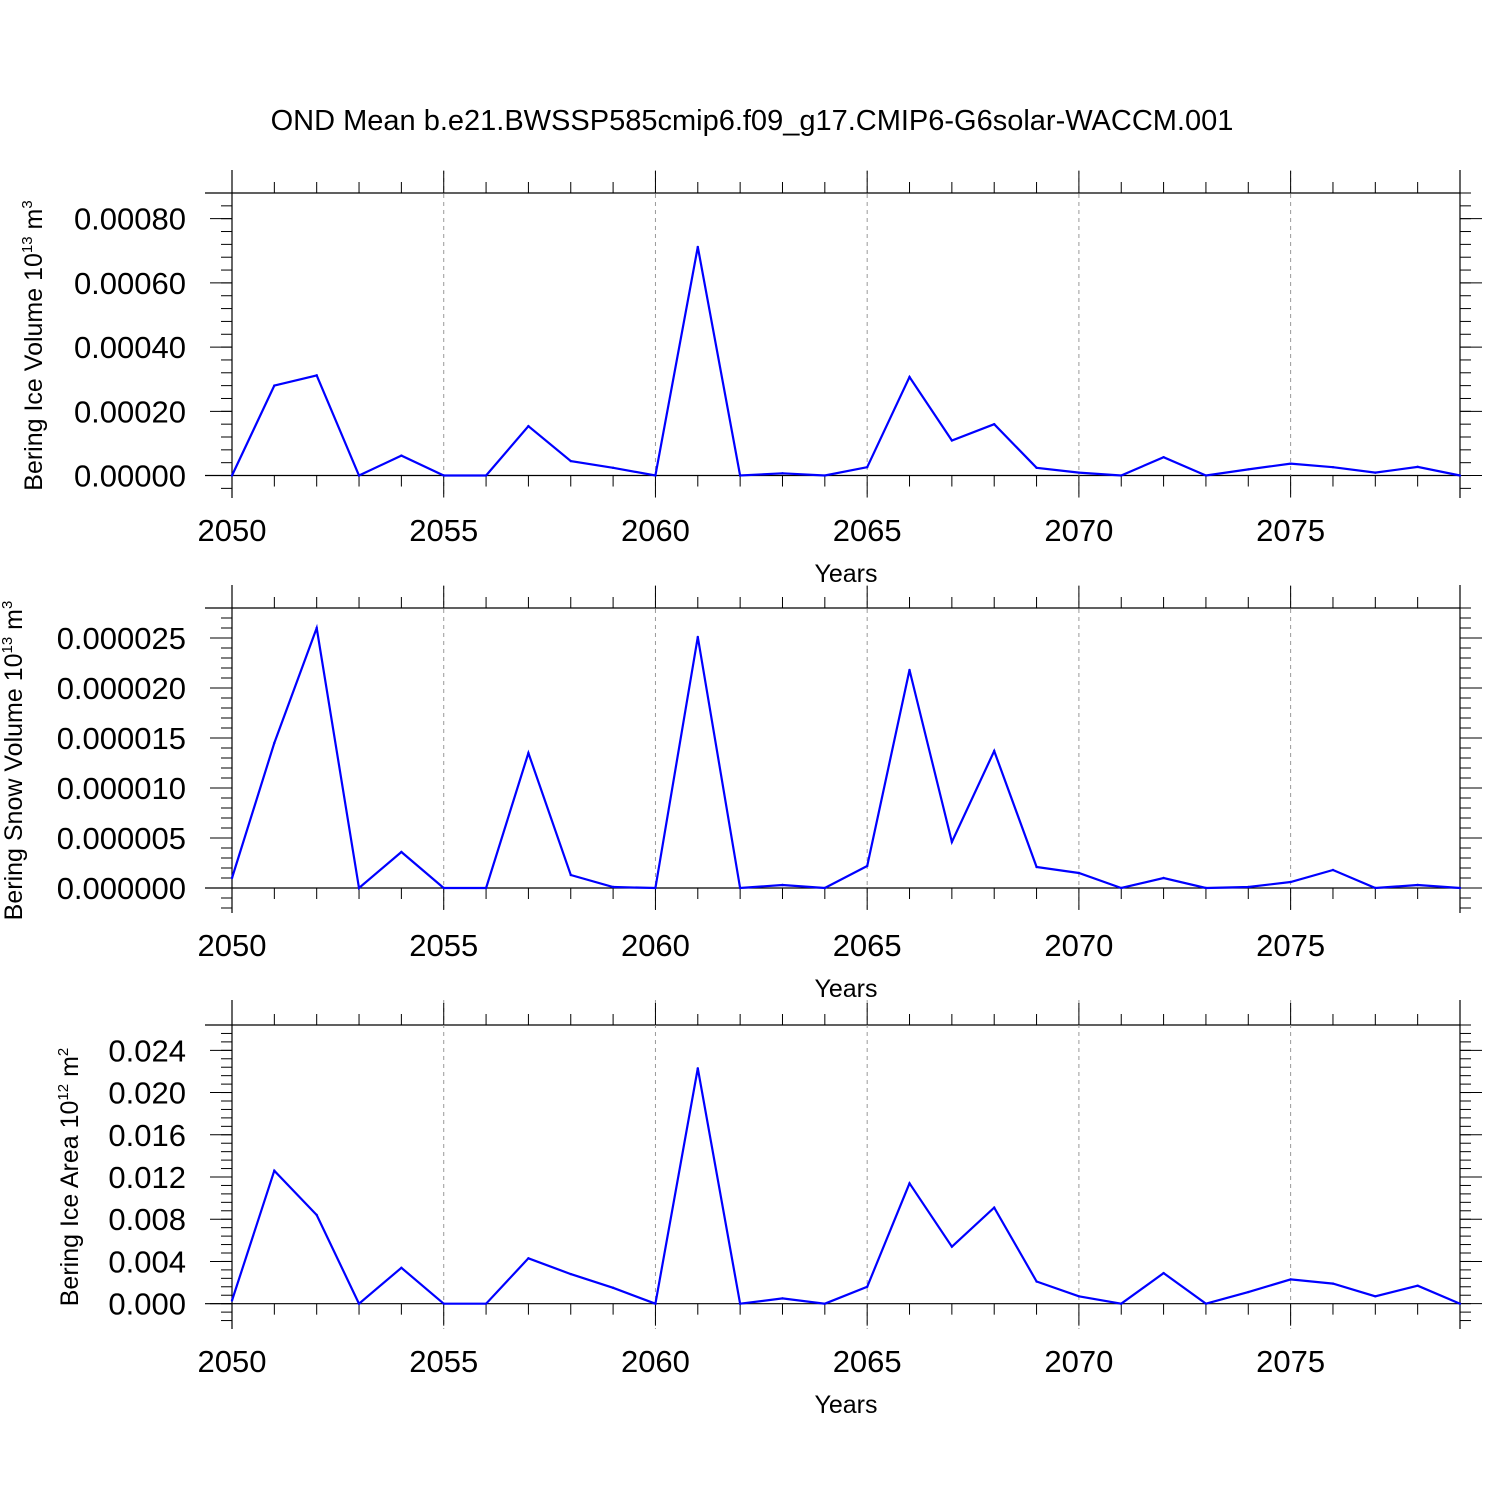 The width and height of the screenshot is (1500, 1500). What do you see at coordinates (845, 989) in the screenshot?
I see `x-axis-label: Years` at bounding box center [845, 989].